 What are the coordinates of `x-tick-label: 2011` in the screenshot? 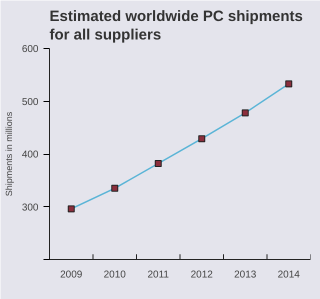 It's located at (159, 275).